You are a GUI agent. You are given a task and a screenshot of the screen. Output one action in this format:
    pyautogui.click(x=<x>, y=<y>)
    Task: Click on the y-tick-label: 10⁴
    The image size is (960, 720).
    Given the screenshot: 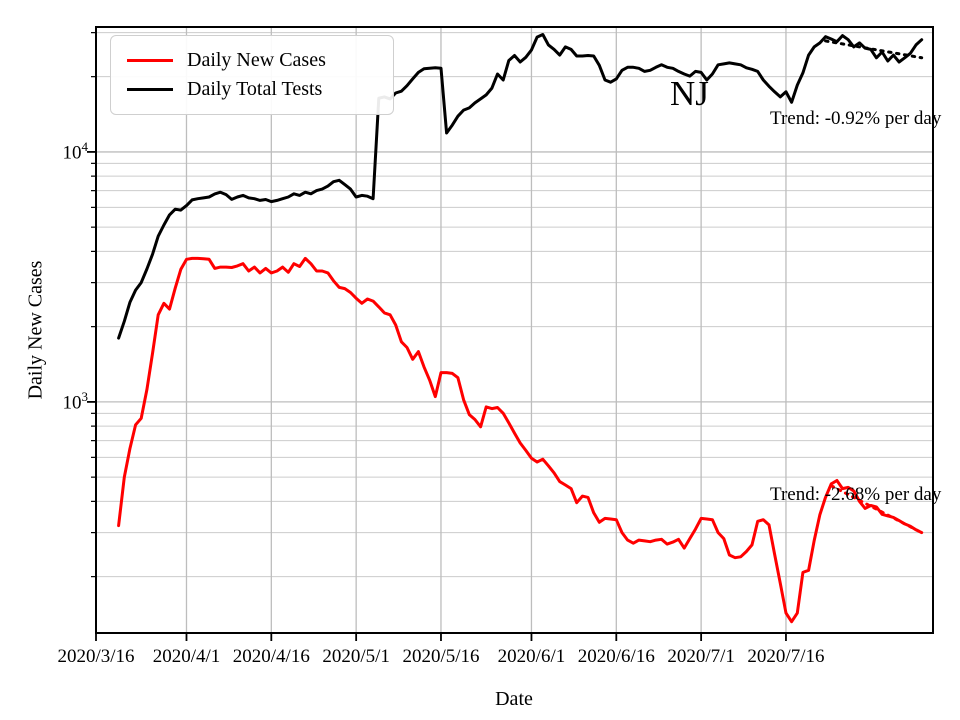 What is the action you would take?
    pyautogui.click(x=75, y=151)
    